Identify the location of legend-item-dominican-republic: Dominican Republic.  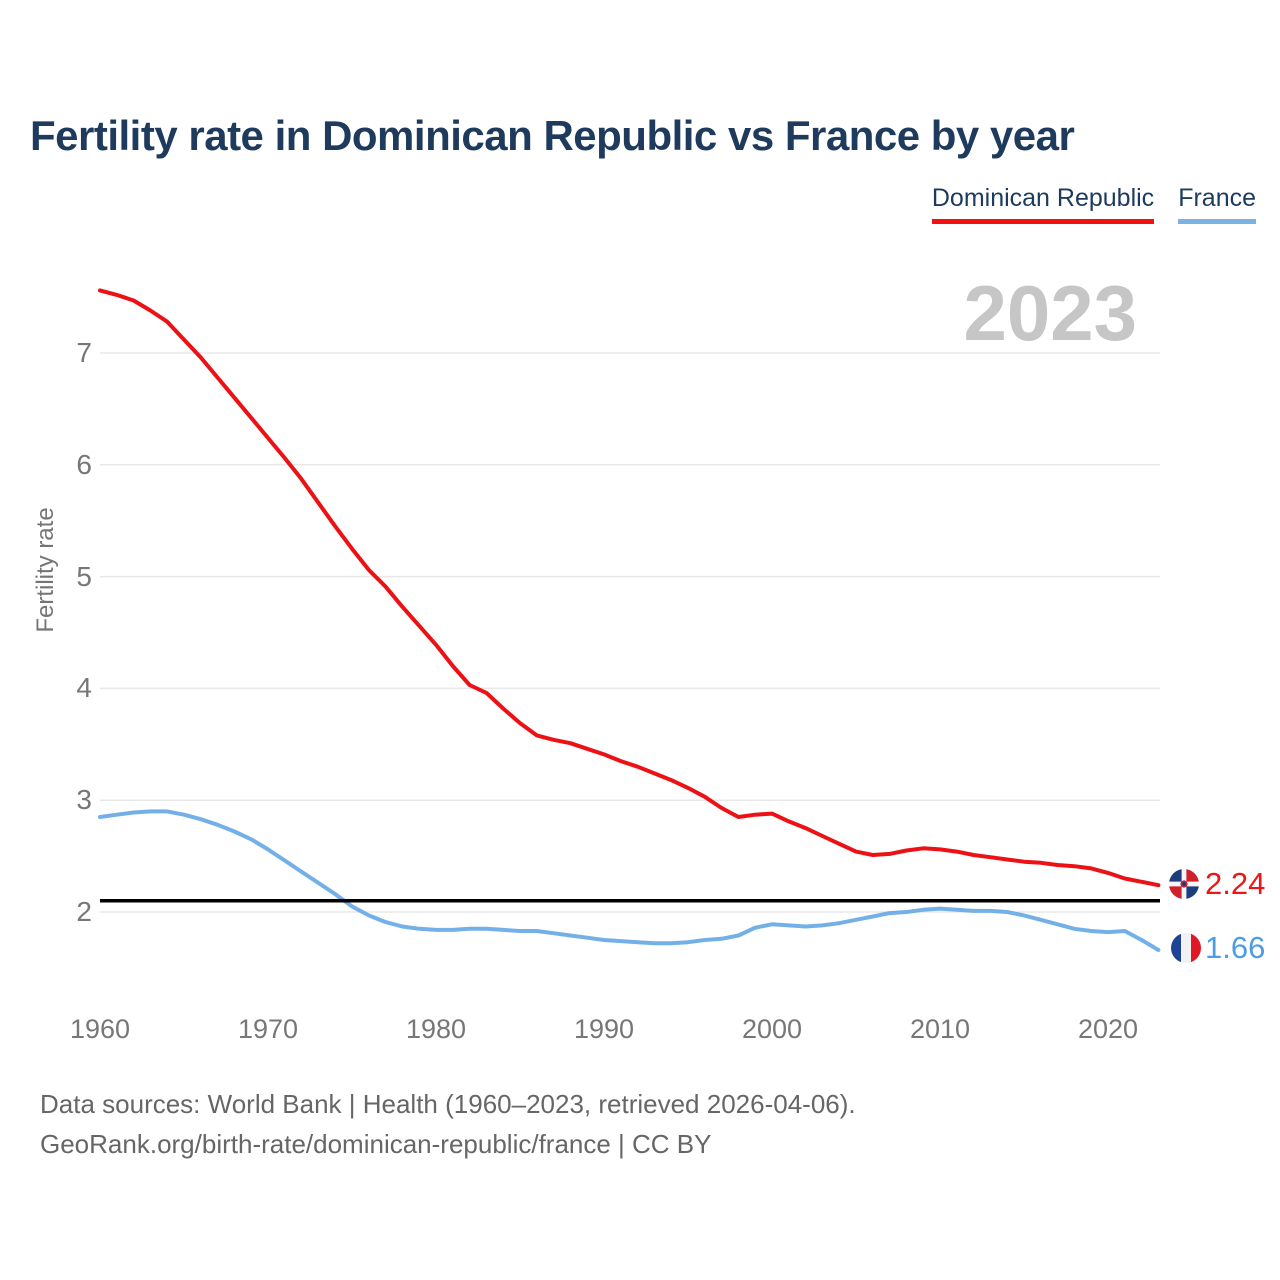
(1043, 204).